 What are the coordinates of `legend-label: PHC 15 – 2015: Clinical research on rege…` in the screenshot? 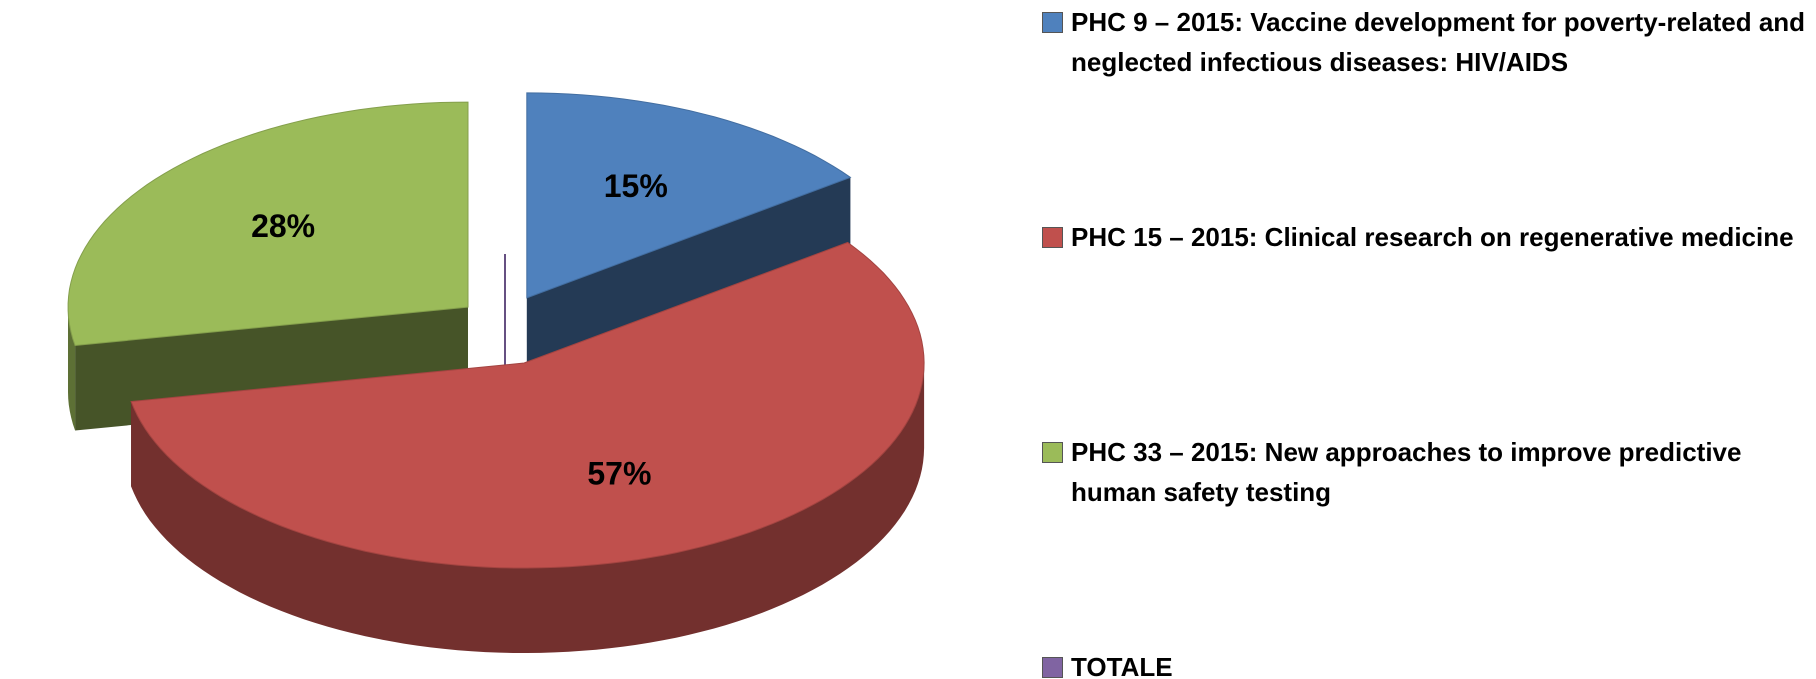 It's located at (1432, 237).